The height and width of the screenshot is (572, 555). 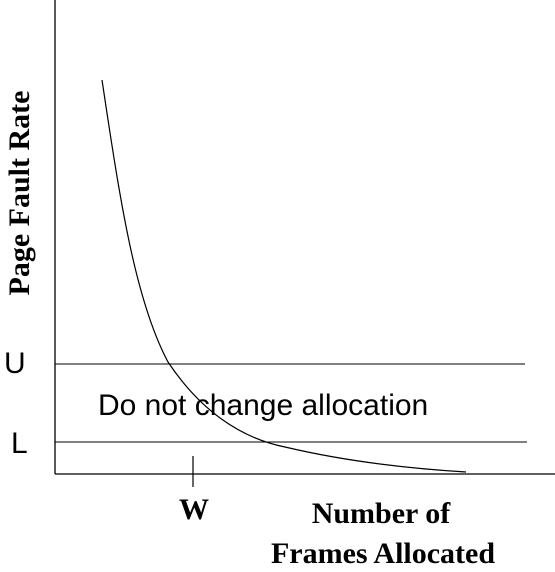 I want to click on upper-threshold-label: U, so click(x=15, y=363).